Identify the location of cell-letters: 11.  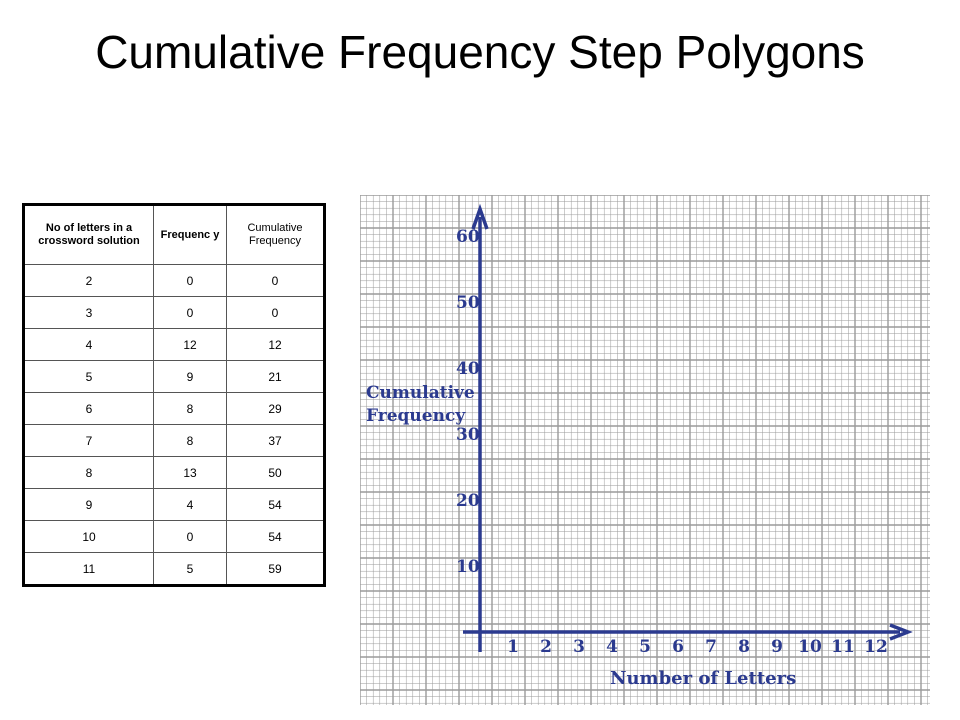
(88, 569).